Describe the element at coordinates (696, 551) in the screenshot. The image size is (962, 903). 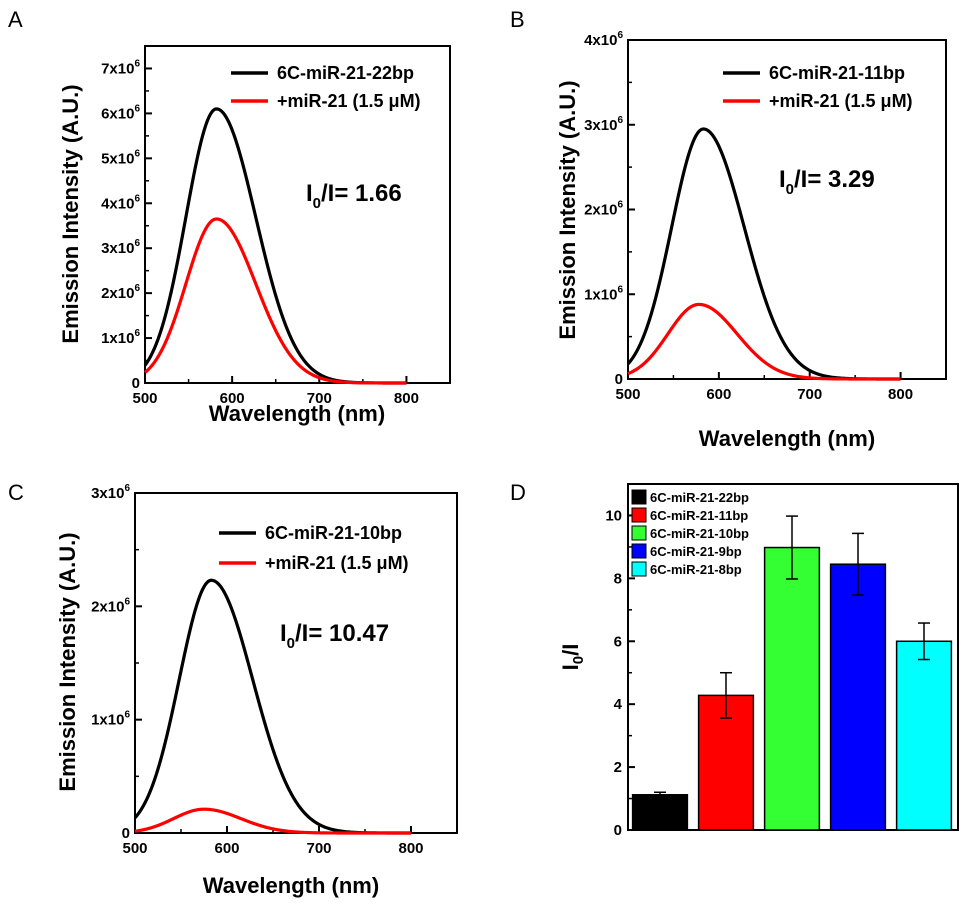
I see `legend-label-d-4: 6C-miR-21-9bp` at that location.